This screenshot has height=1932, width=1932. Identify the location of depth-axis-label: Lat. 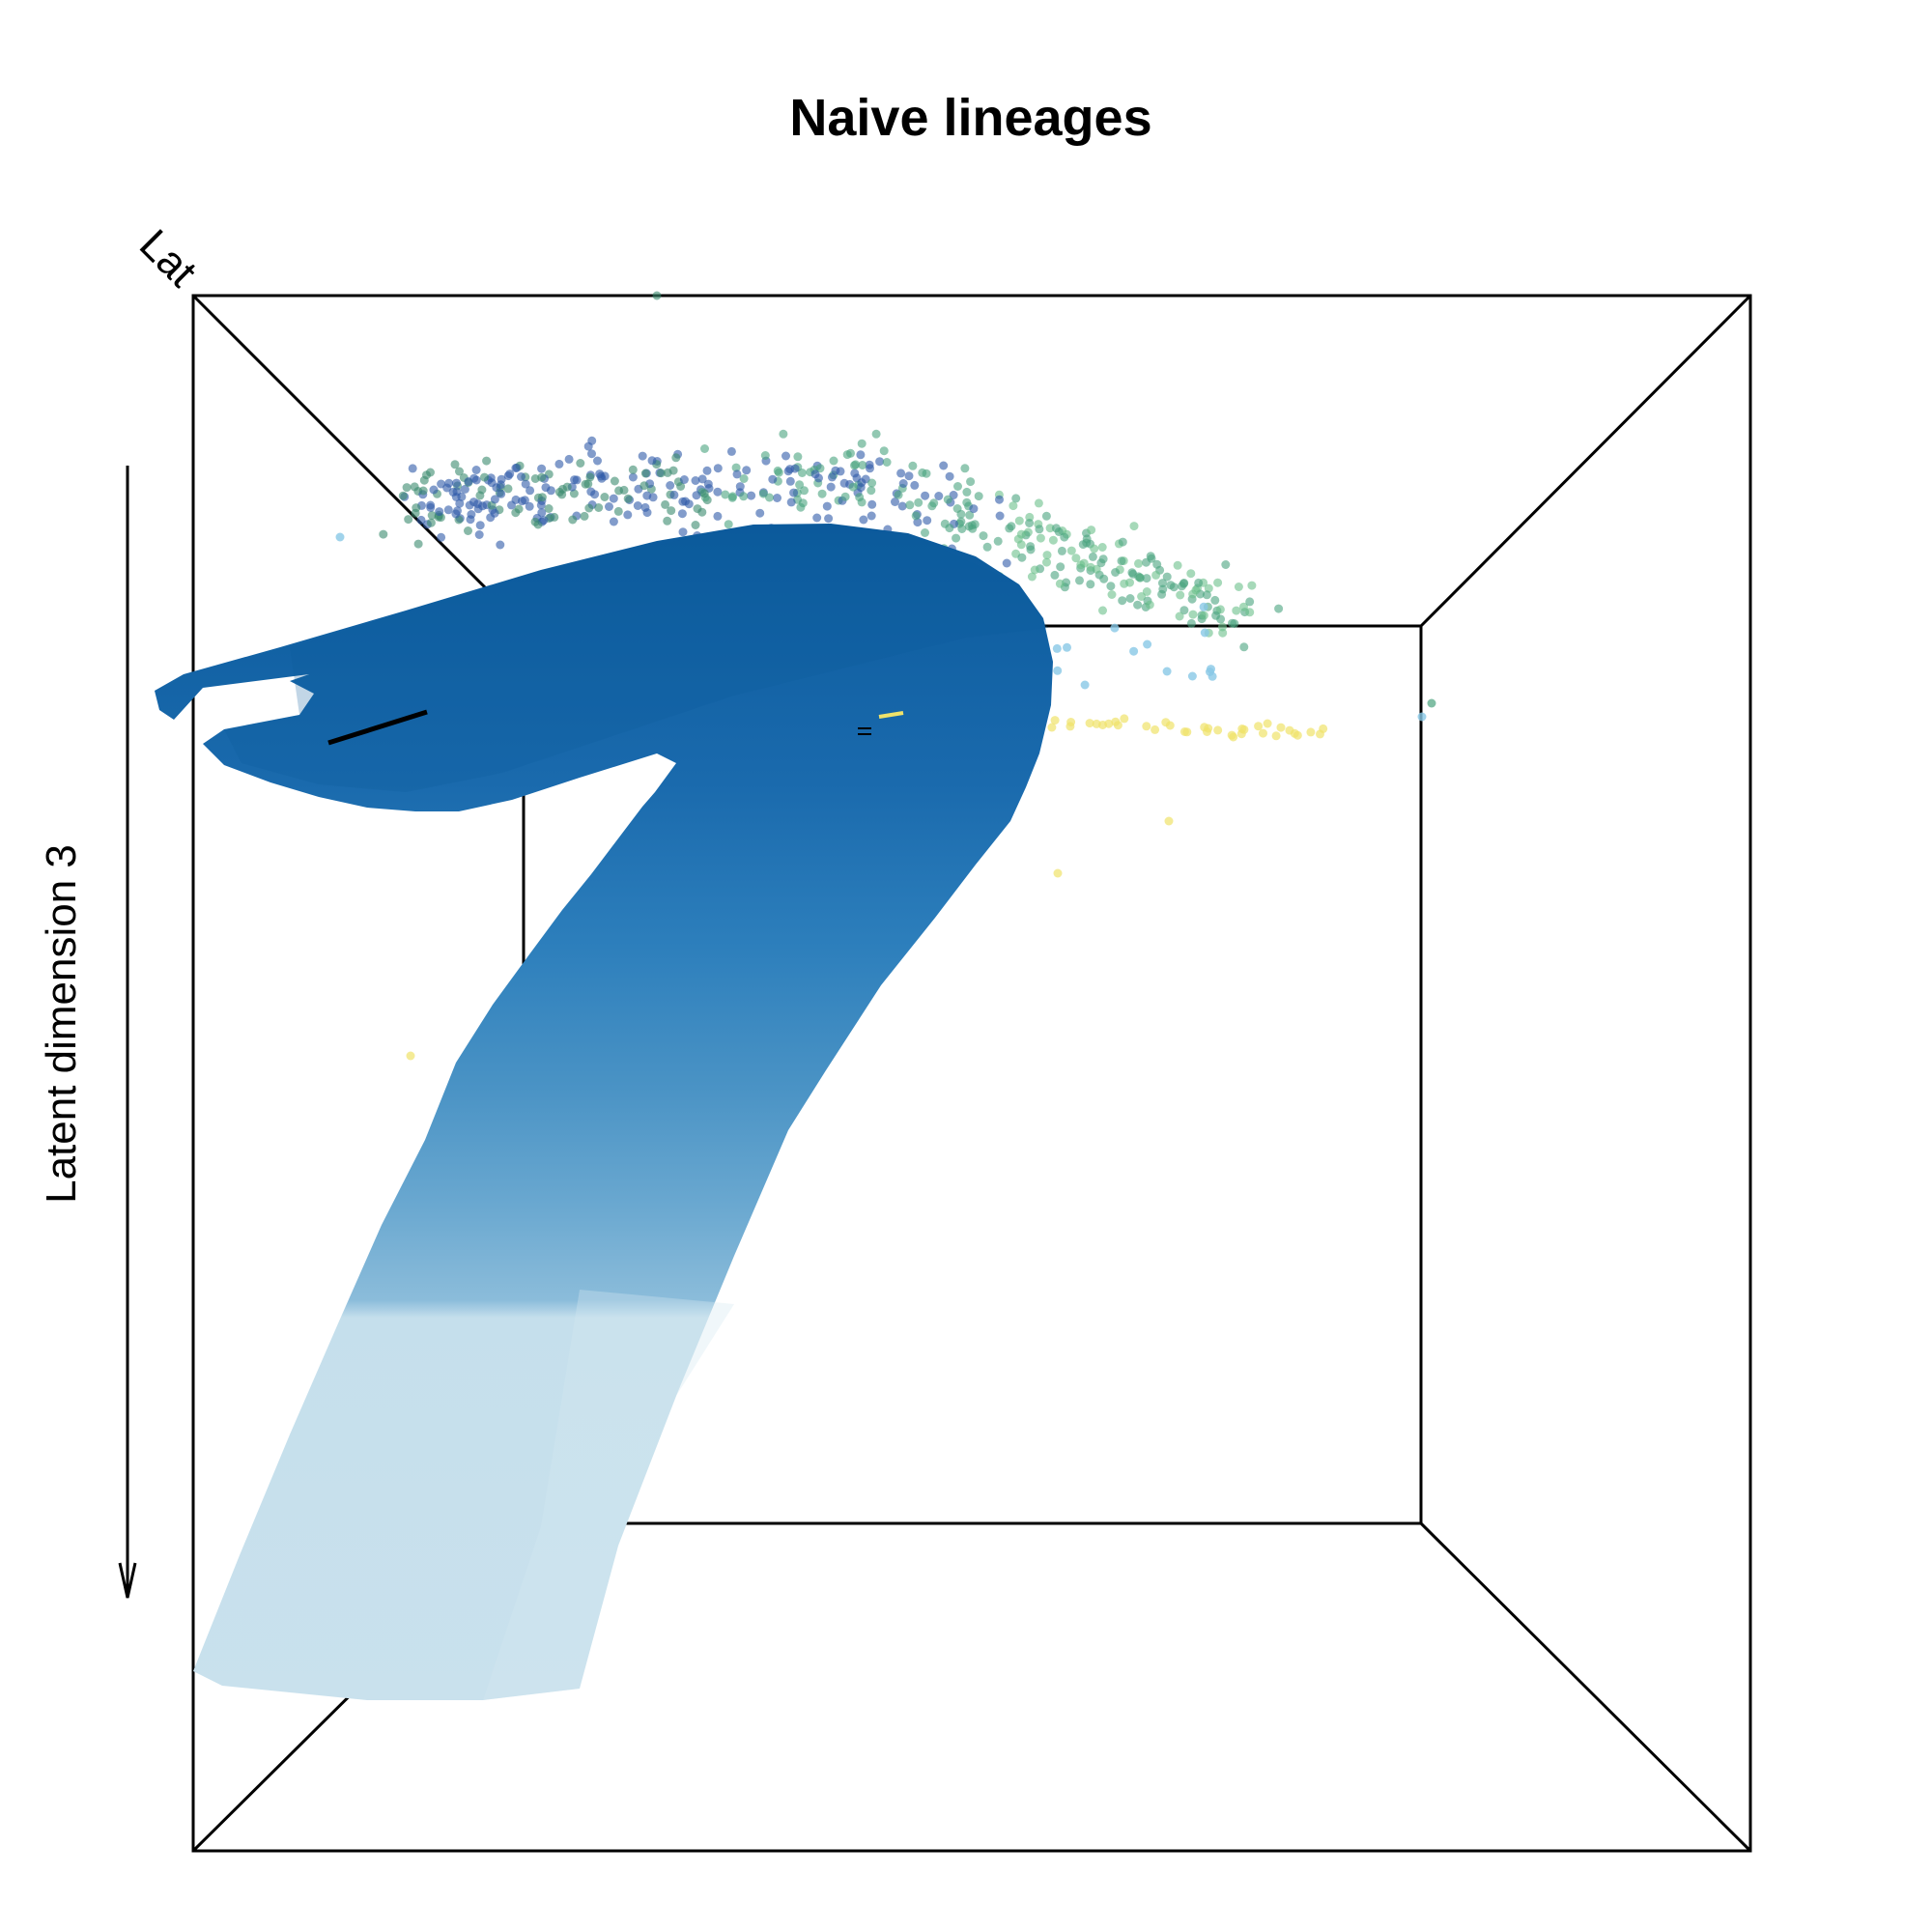
(168, 258).